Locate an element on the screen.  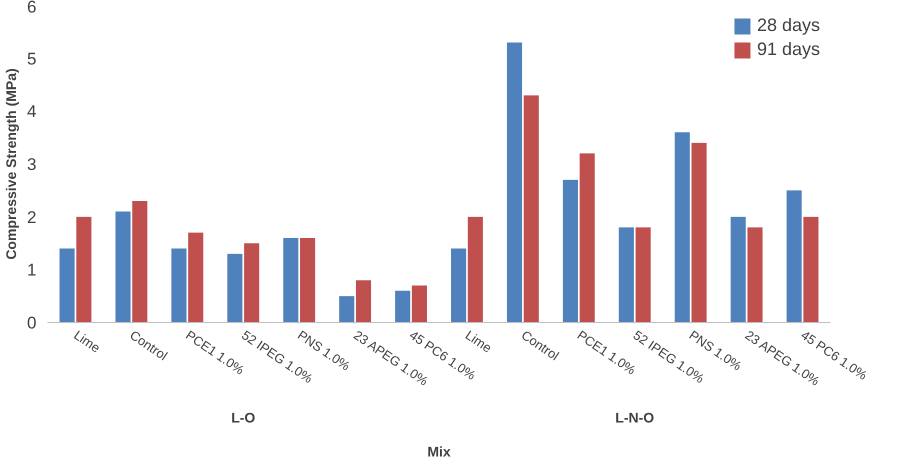
y-tick-label: 2 is located at coordinates (32, 217).